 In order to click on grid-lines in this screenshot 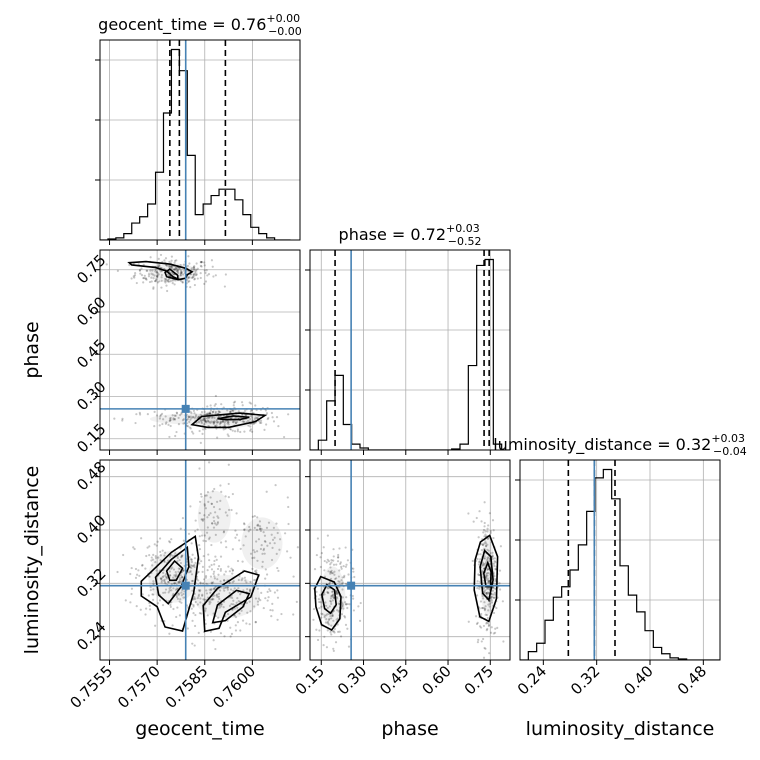, I will do `click(410, 560)`.